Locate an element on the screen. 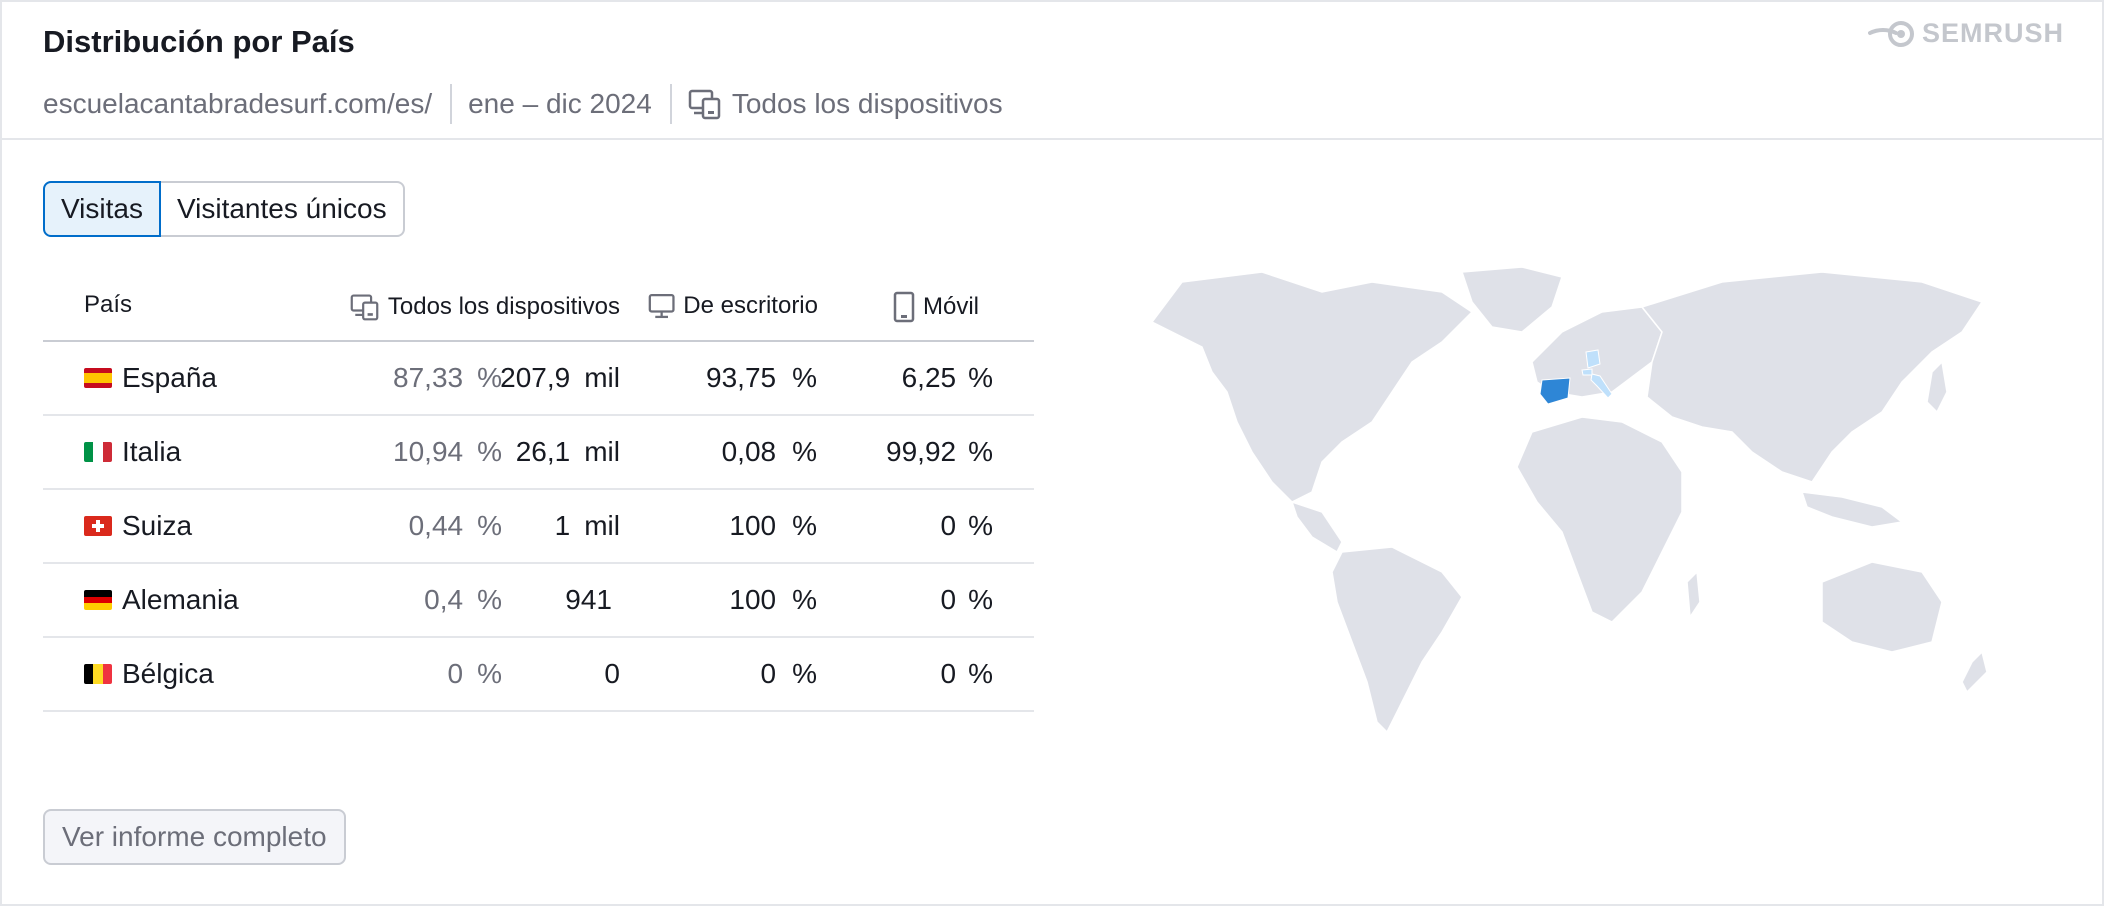 Image resolution: width=2104 pixels, height=906 pixels. visits-value: 26,1 mil is located at coordinates (568, 452).